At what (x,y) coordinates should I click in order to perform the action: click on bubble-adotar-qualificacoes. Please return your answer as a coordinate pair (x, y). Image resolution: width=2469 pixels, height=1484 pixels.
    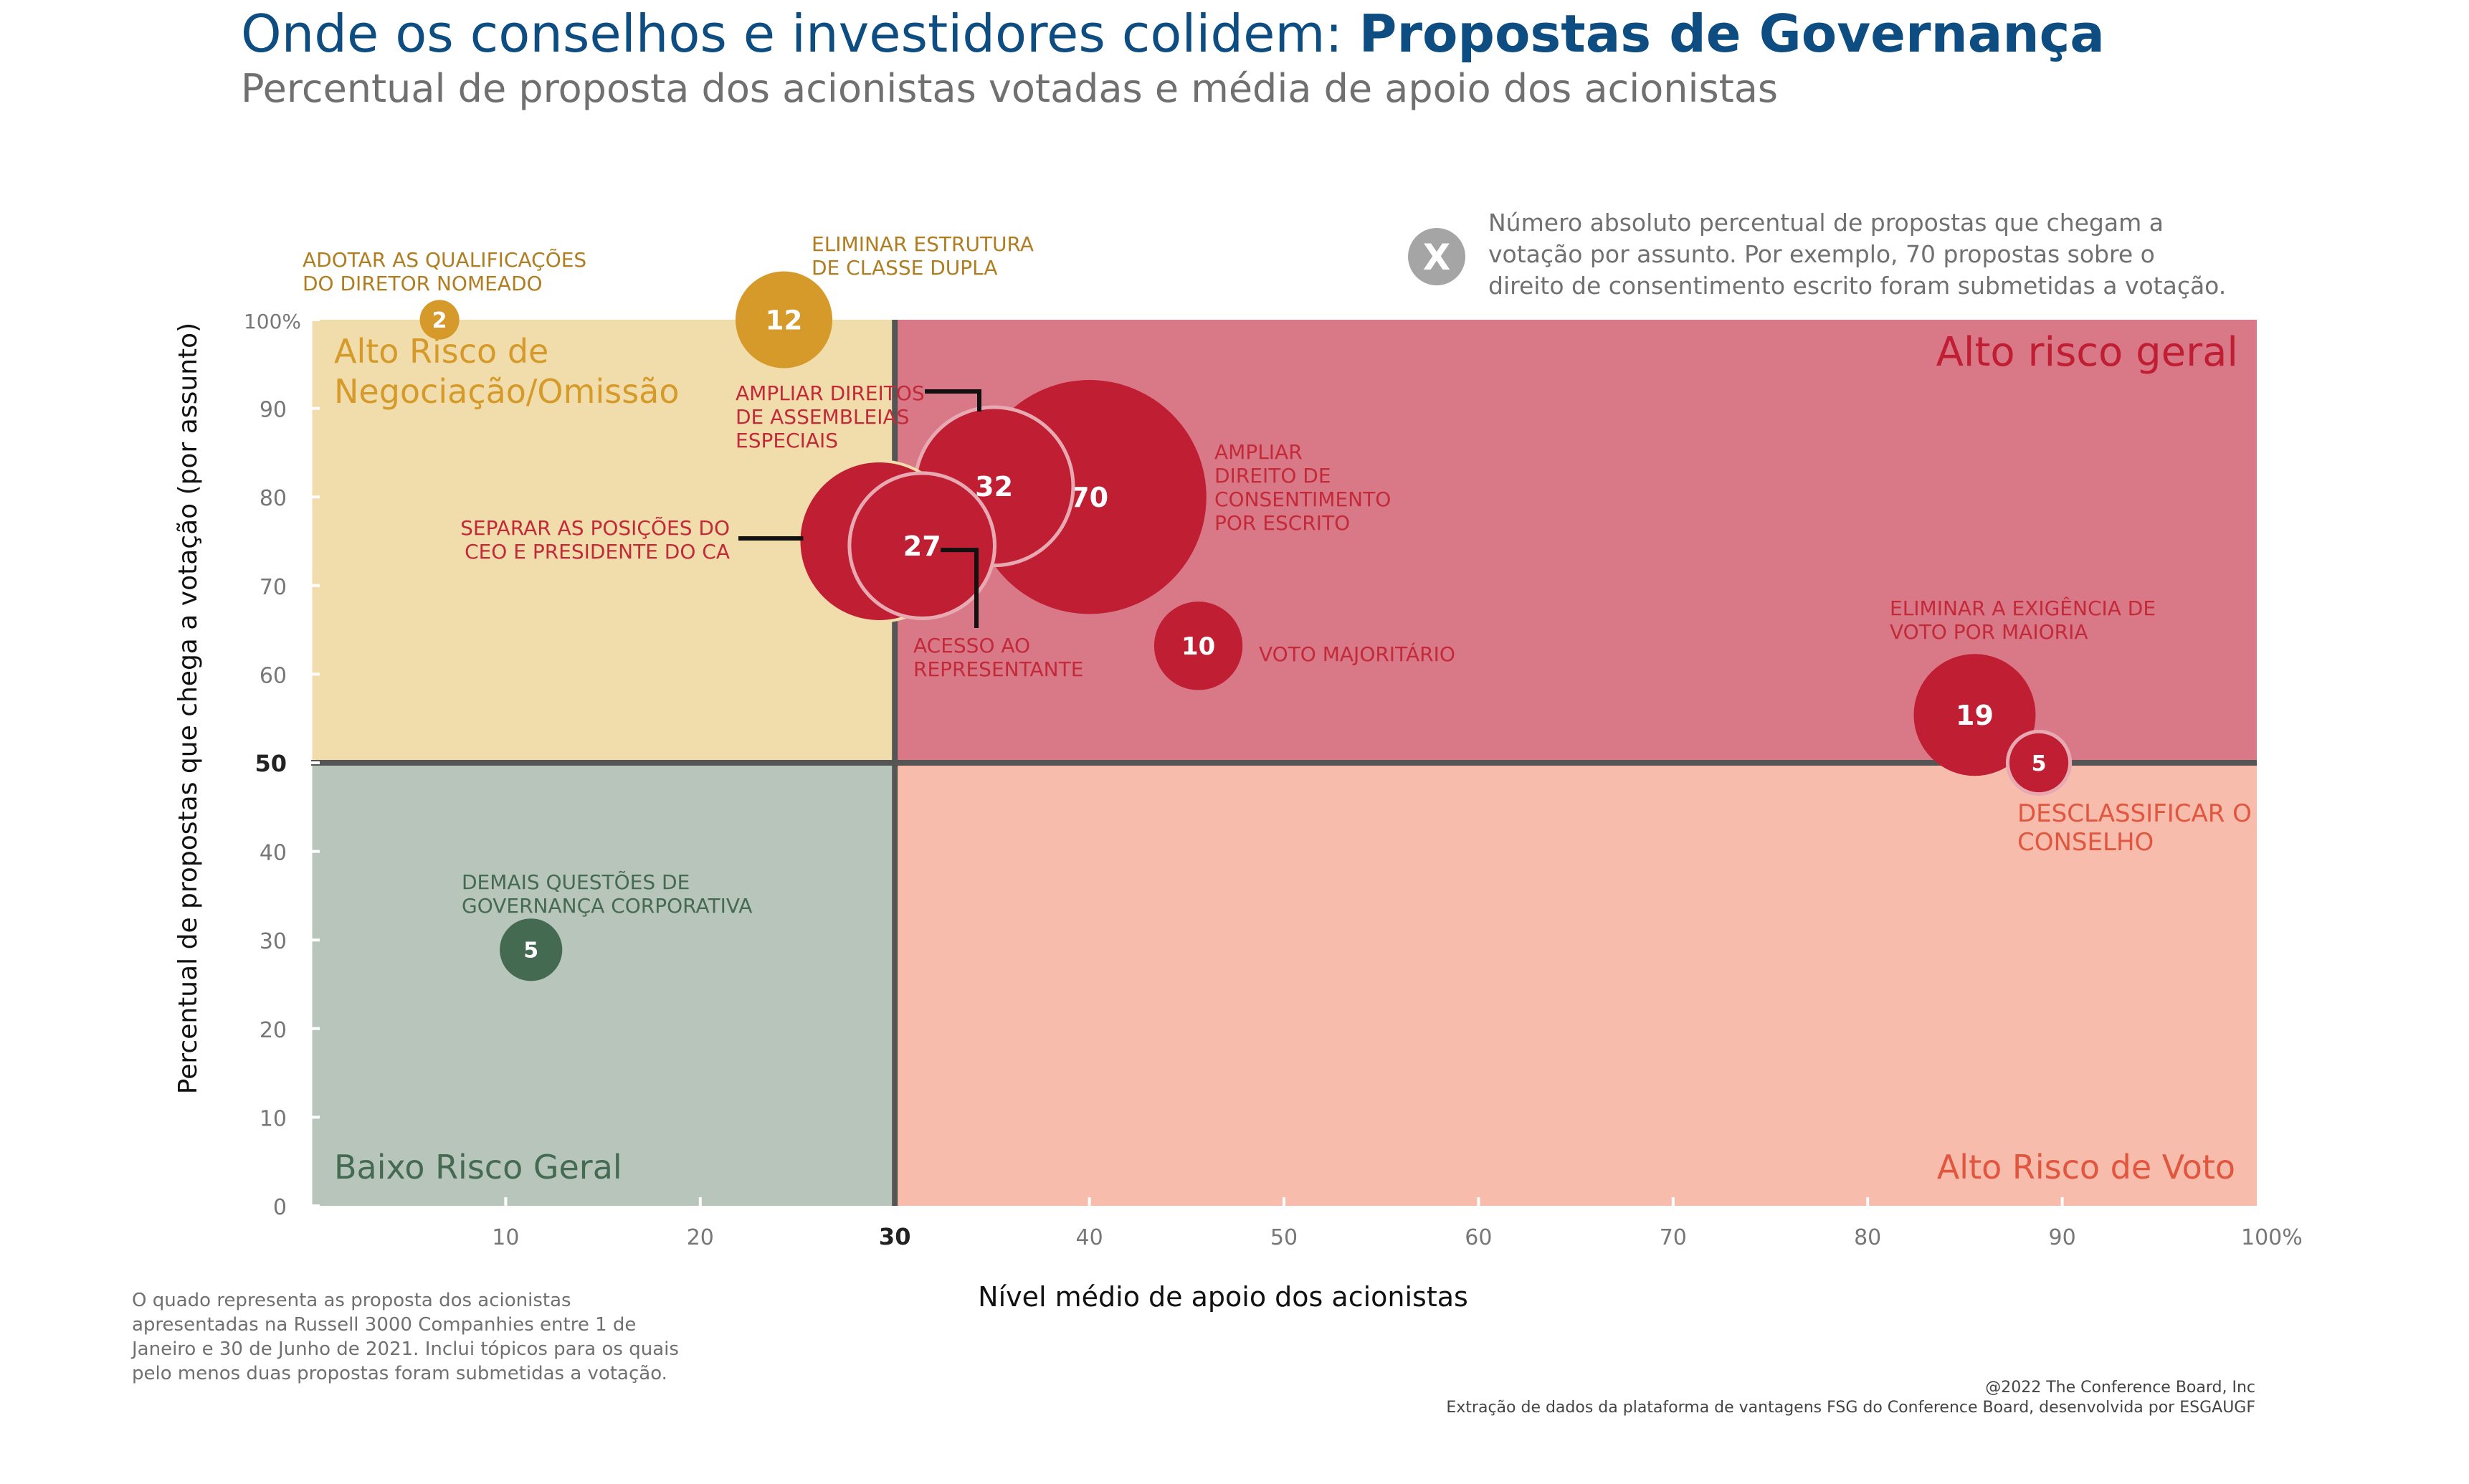
    Looking at the image, I should click on (439, 320).